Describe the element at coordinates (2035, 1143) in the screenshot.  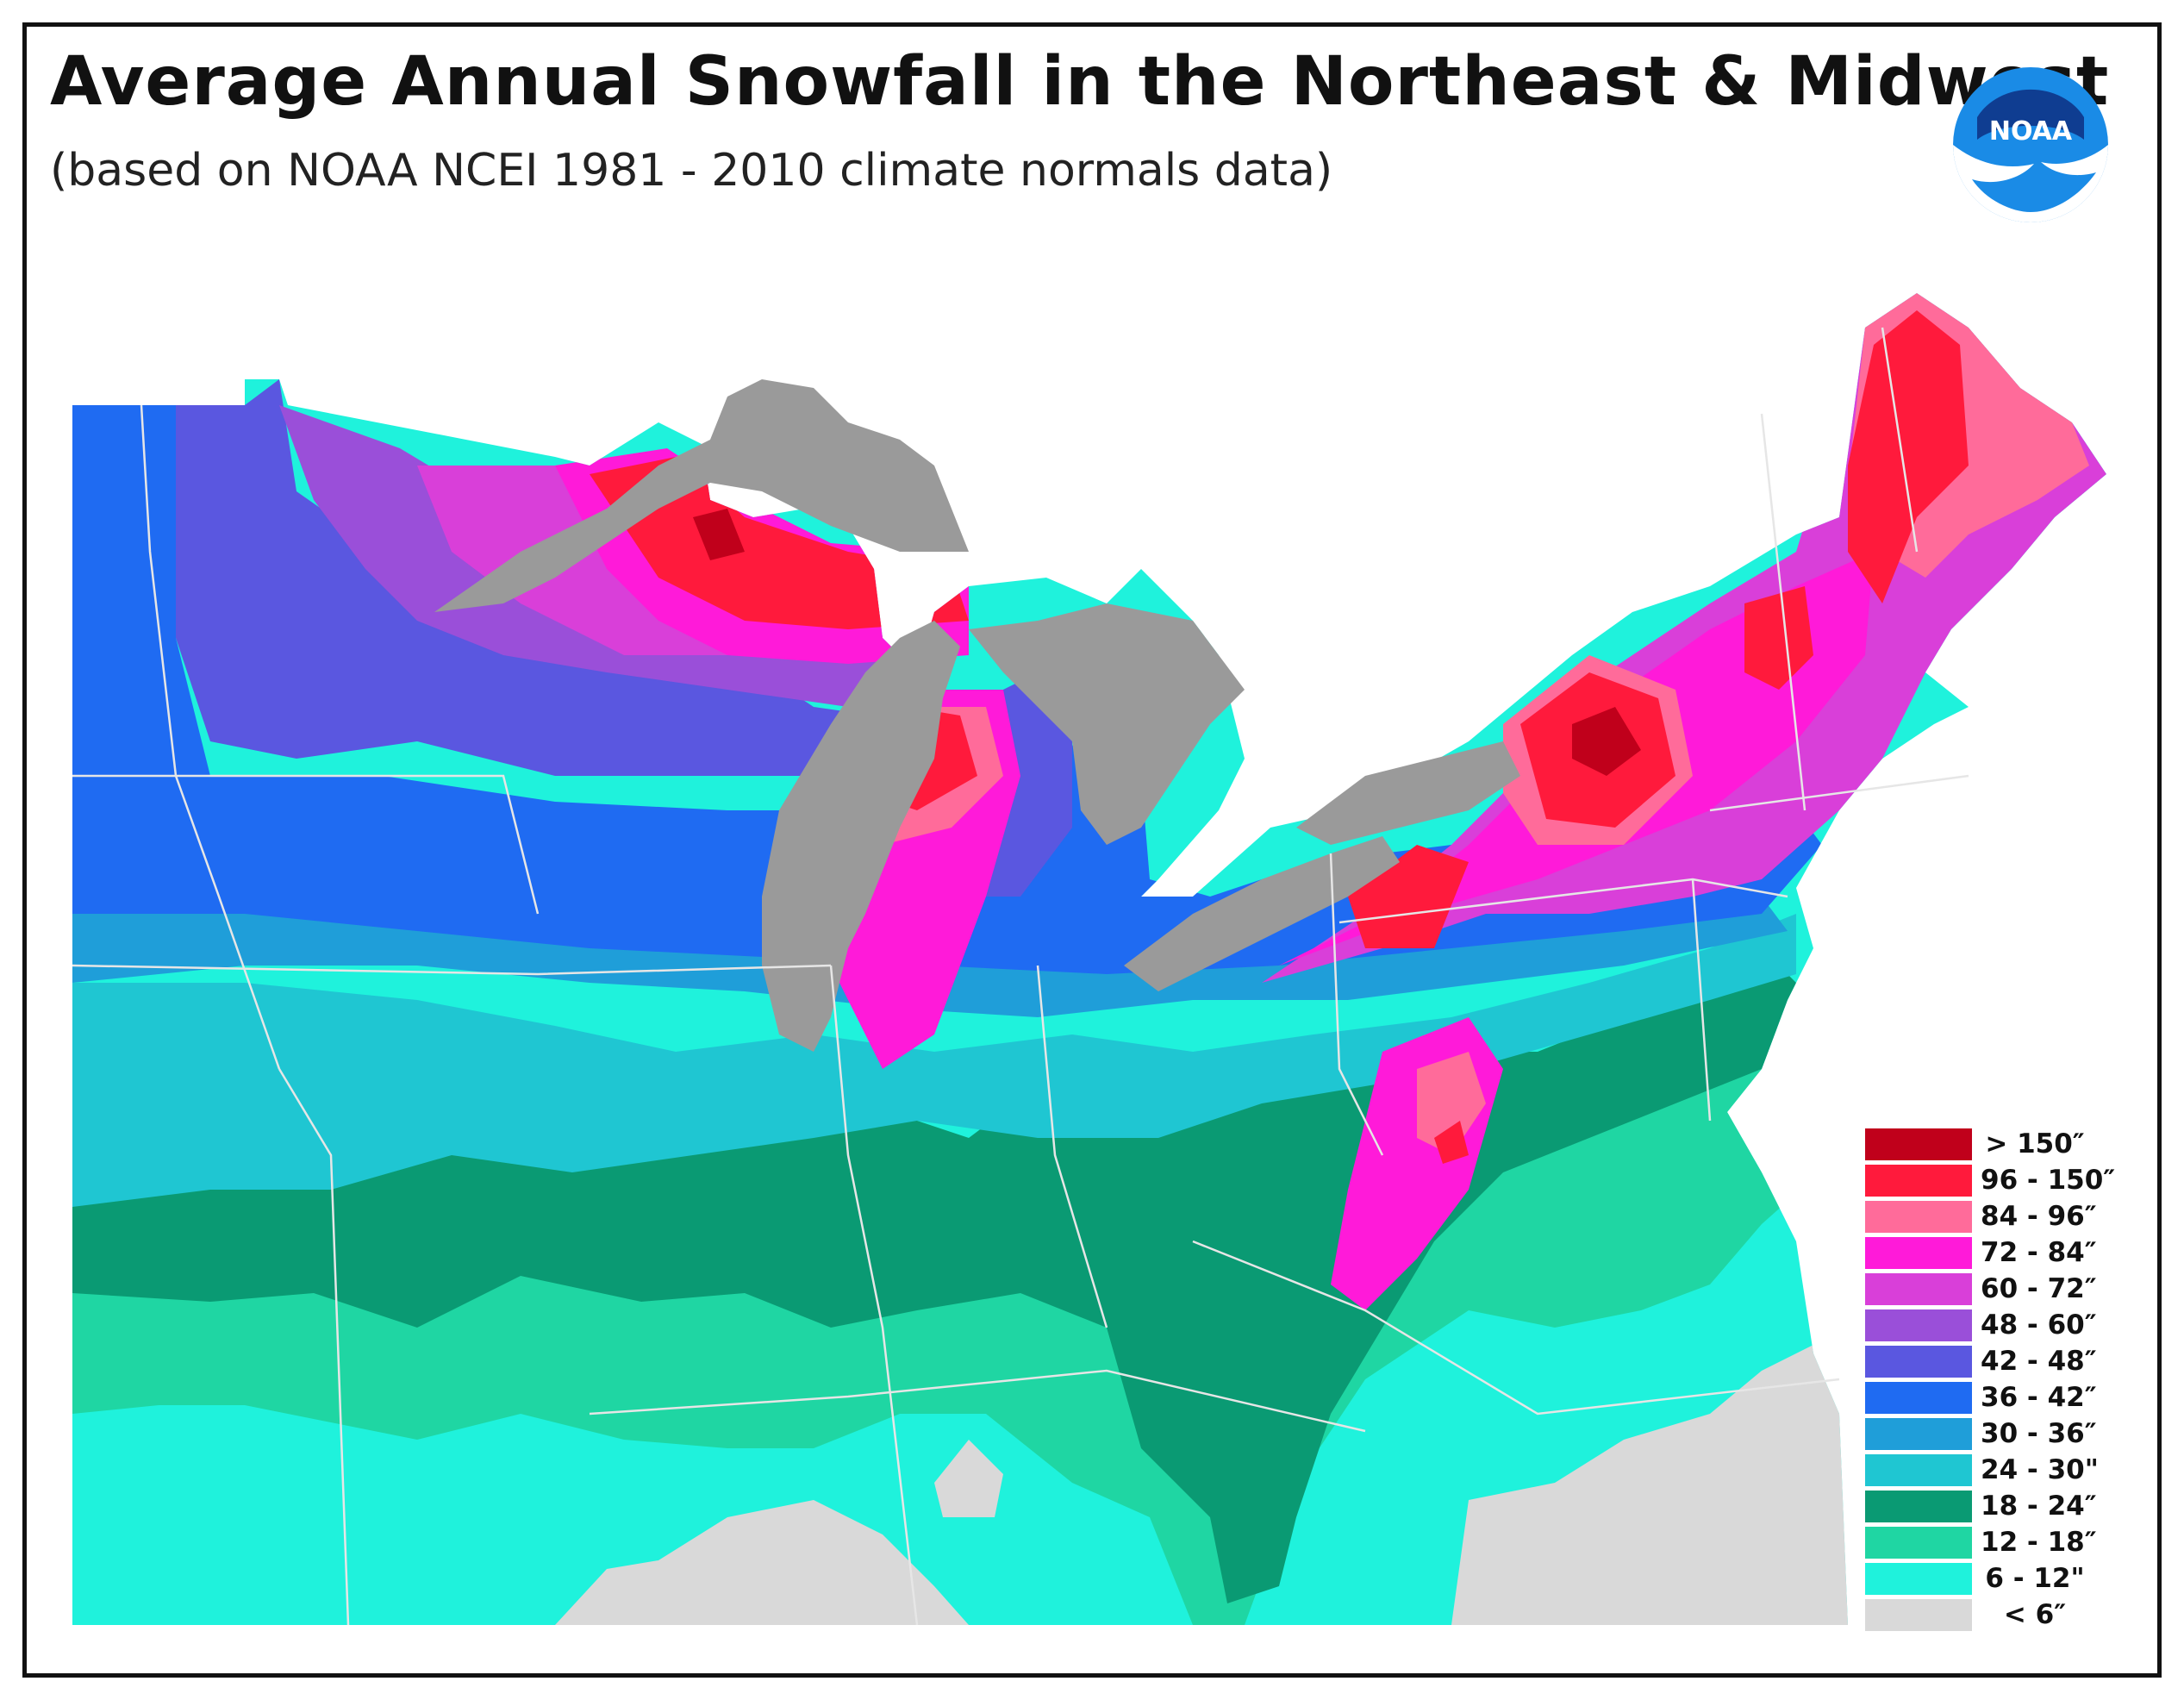
I see `legend-label: > 150″` at that location.